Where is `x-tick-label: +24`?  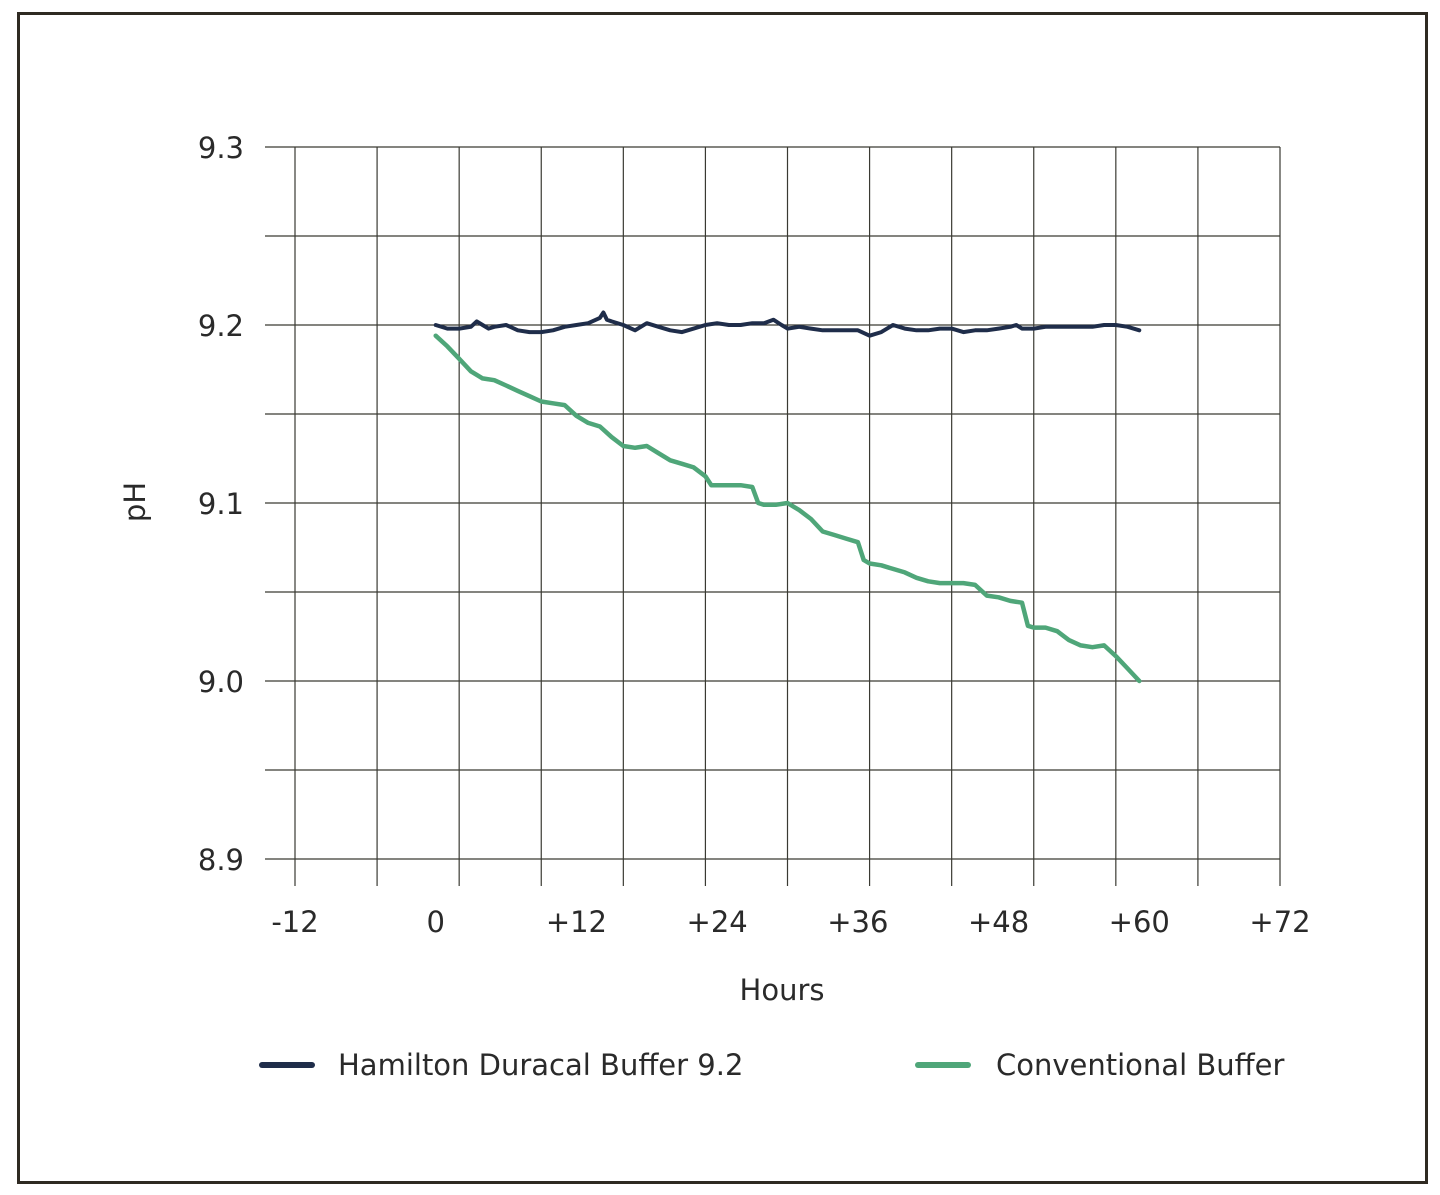
x-tick-label: +24 is located at coordinates (717, 922).